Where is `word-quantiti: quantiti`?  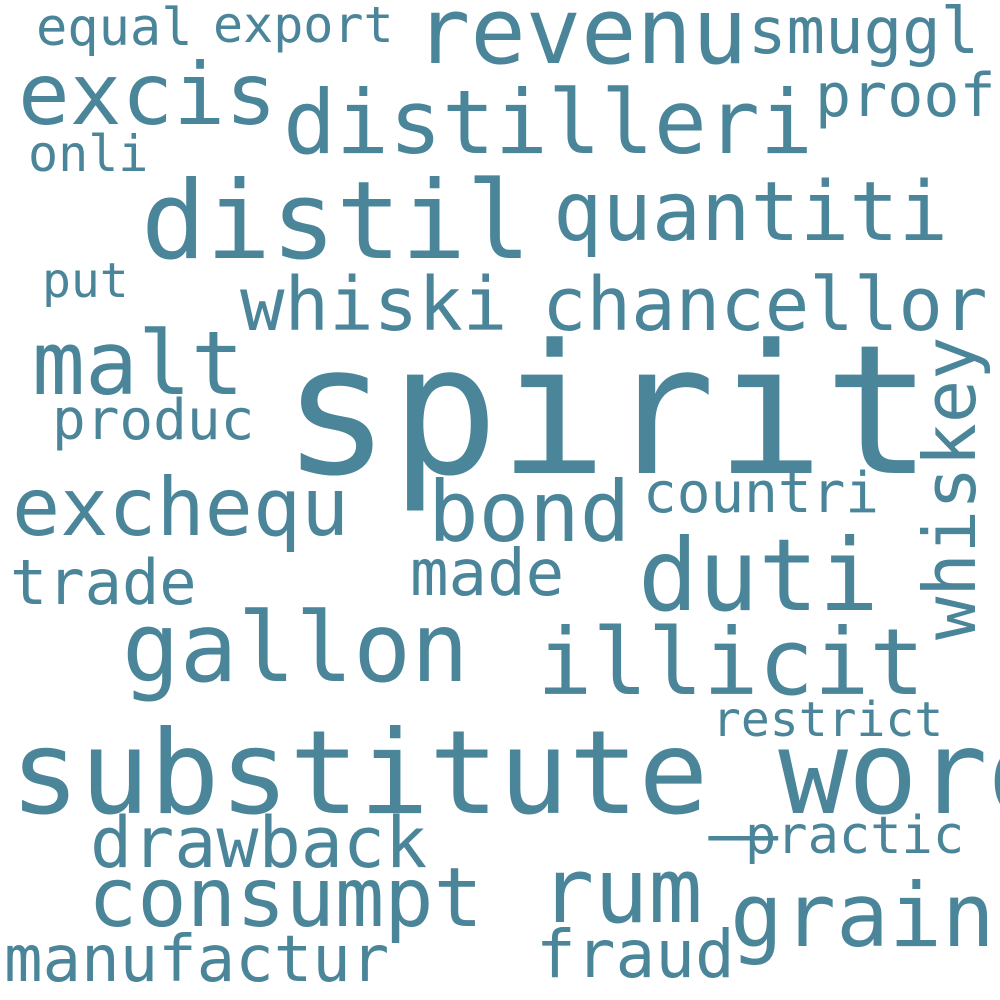 word-quantiti: quantiti is located at coordinates (750, 212).